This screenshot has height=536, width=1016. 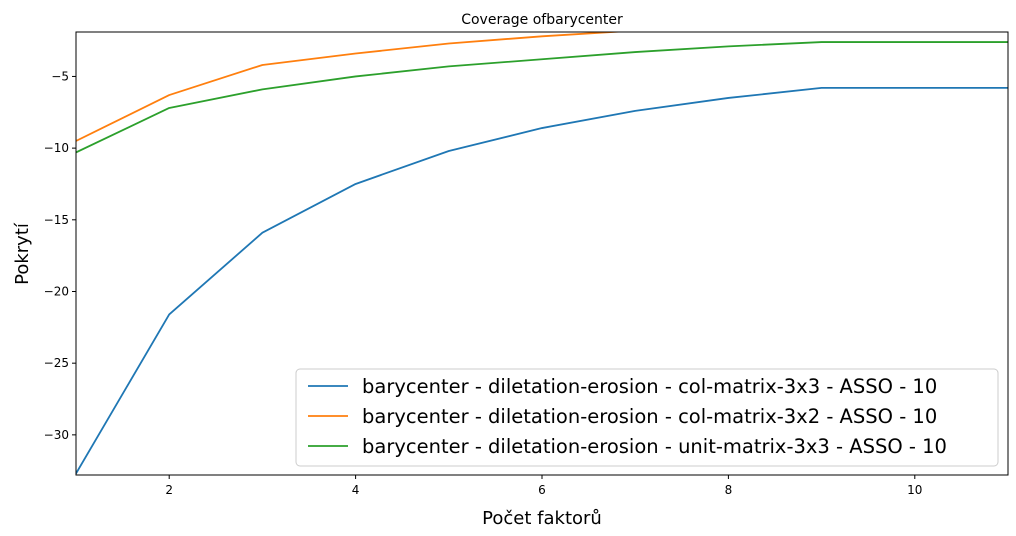 What do you see at coordinates (60, 255) in the screenshot?
I see `y-axis-ticks: −5 −10 −15 −20 −25 −30` at bounding box center [60, 255].